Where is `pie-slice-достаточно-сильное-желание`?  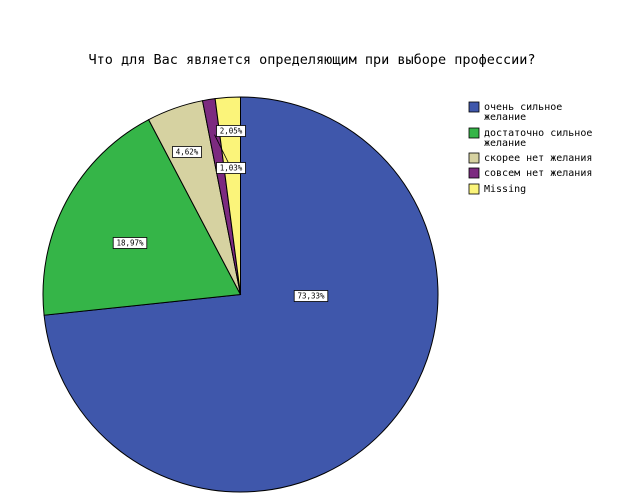 pie-slice-достаточно-сильное-желание is located at coordinates (142, 217).